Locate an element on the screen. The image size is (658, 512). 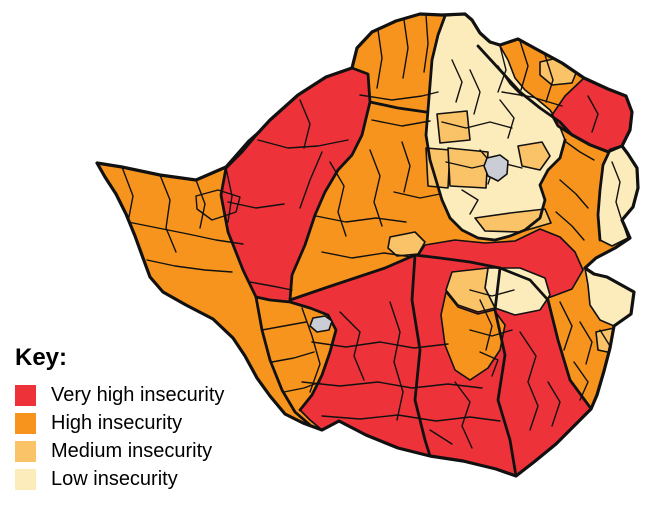
key-label-medium: Medium insecurity is located at coordinates (132, 451).